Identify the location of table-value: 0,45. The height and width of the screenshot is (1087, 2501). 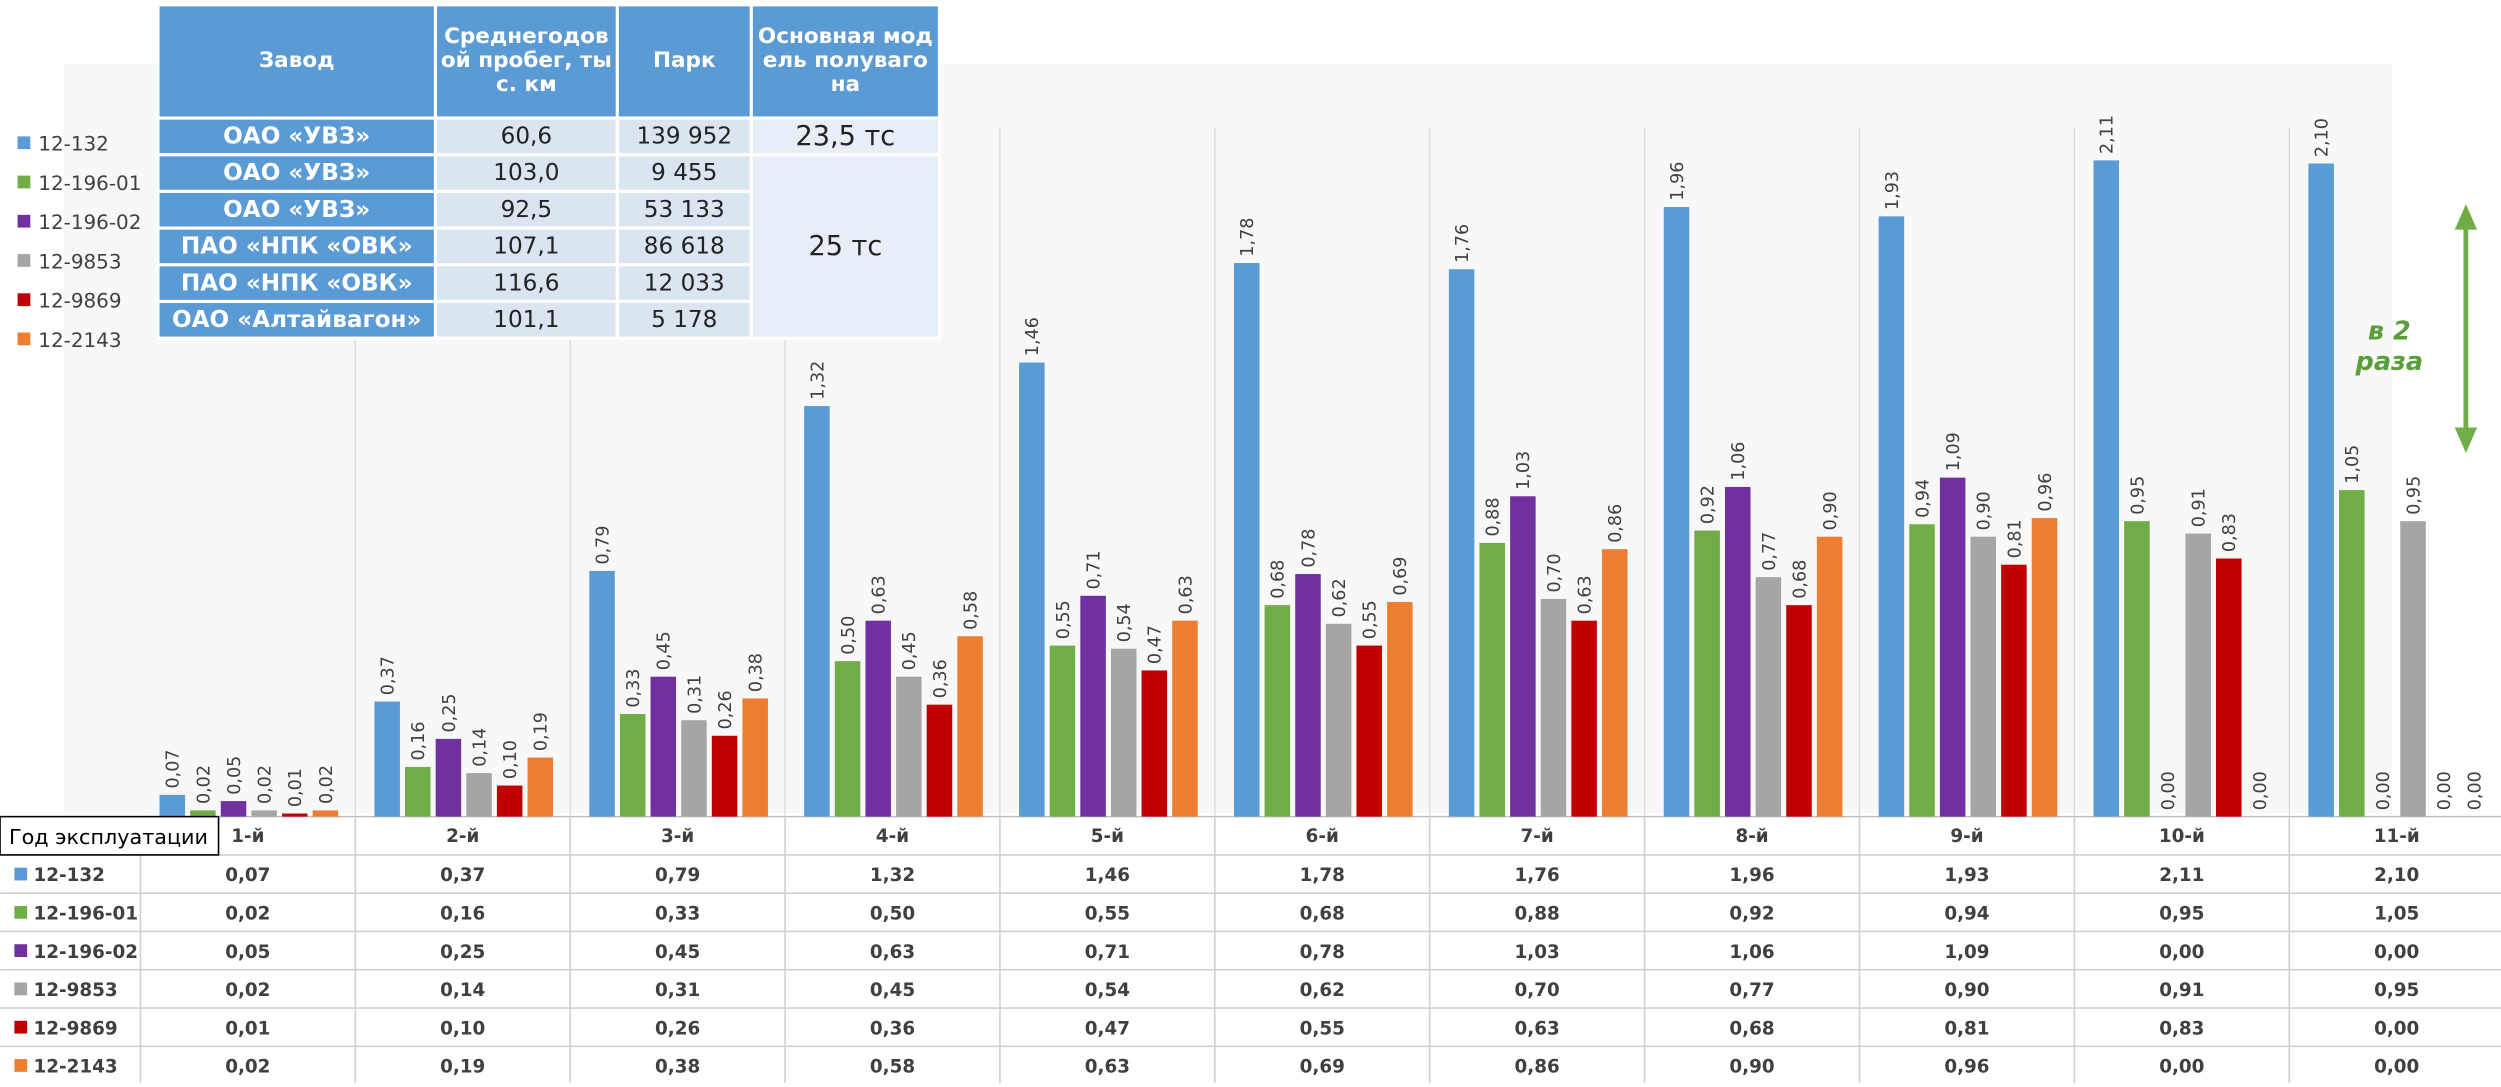
(677, 952).